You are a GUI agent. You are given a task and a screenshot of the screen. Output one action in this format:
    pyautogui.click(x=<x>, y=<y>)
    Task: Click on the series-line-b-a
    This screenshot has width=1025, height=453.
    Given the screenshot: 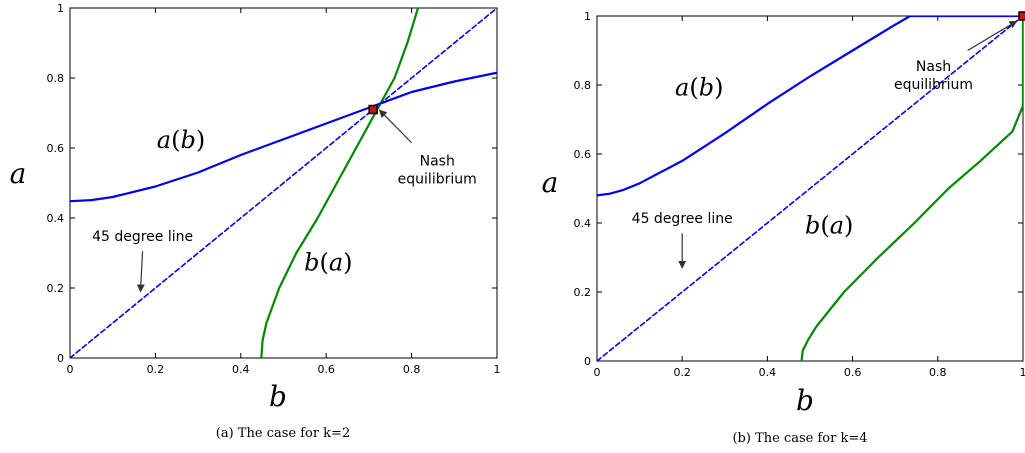 What is the action you would take?
    pyautogui.click(x=340, y=183)
    